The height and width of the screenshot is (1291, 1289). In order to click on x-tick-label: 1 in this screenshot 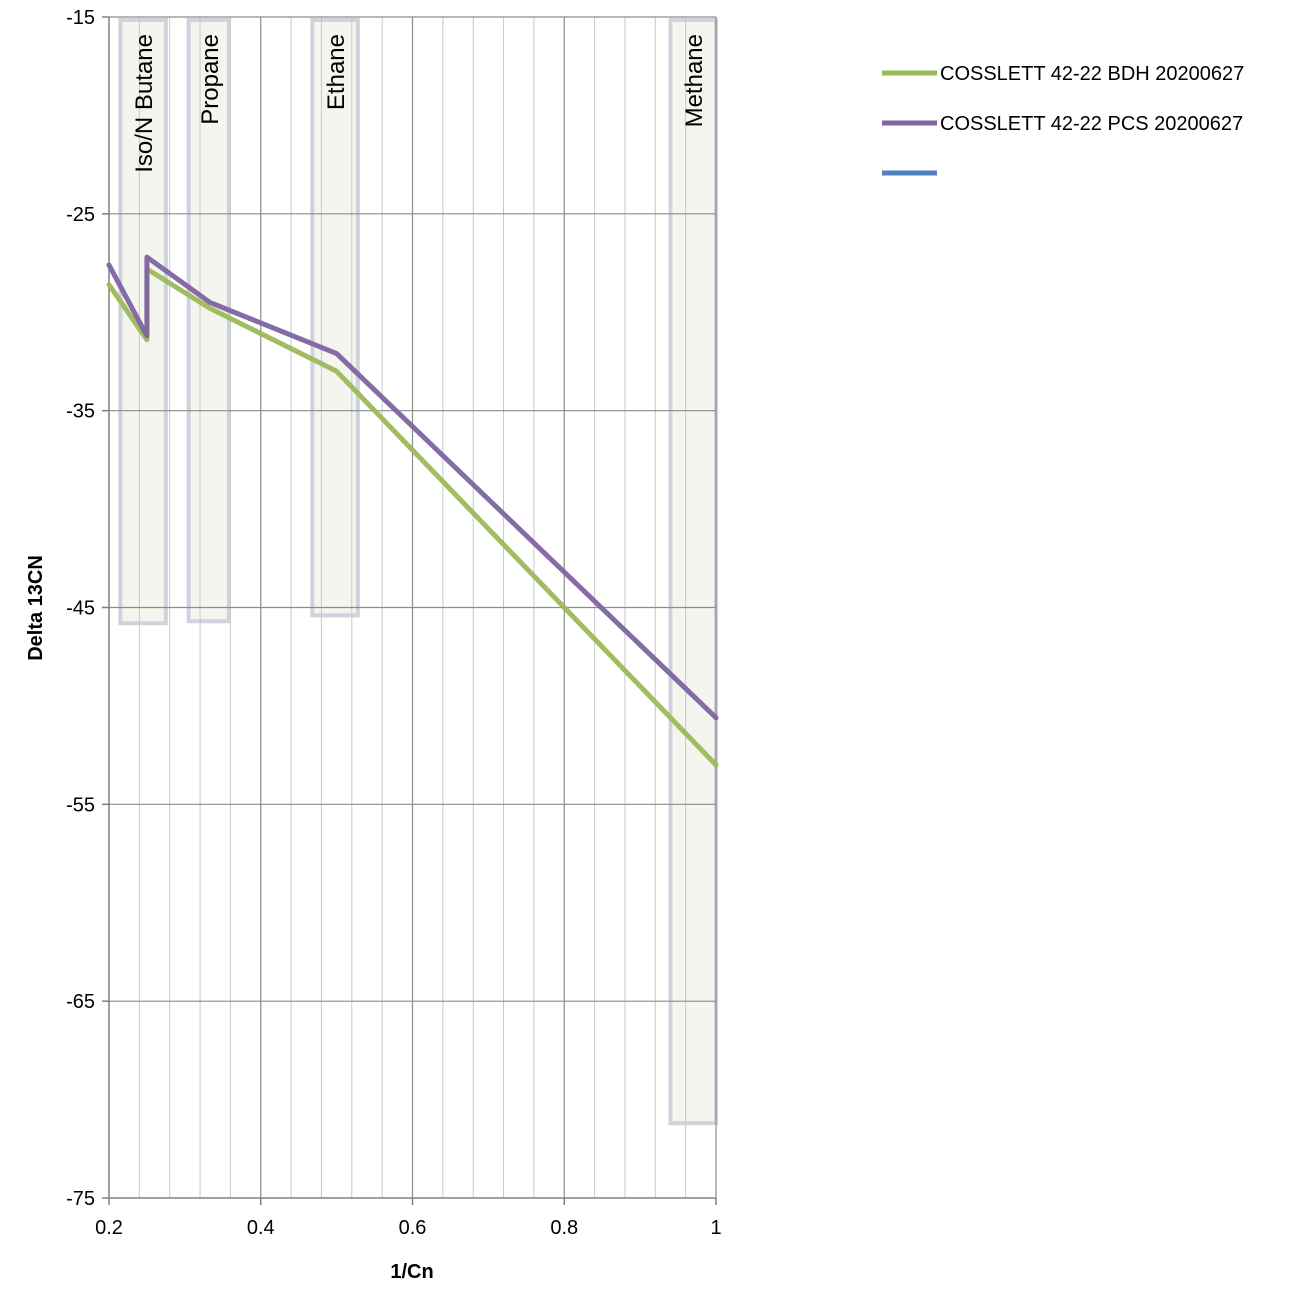, I will do `click(715, 1228)`.